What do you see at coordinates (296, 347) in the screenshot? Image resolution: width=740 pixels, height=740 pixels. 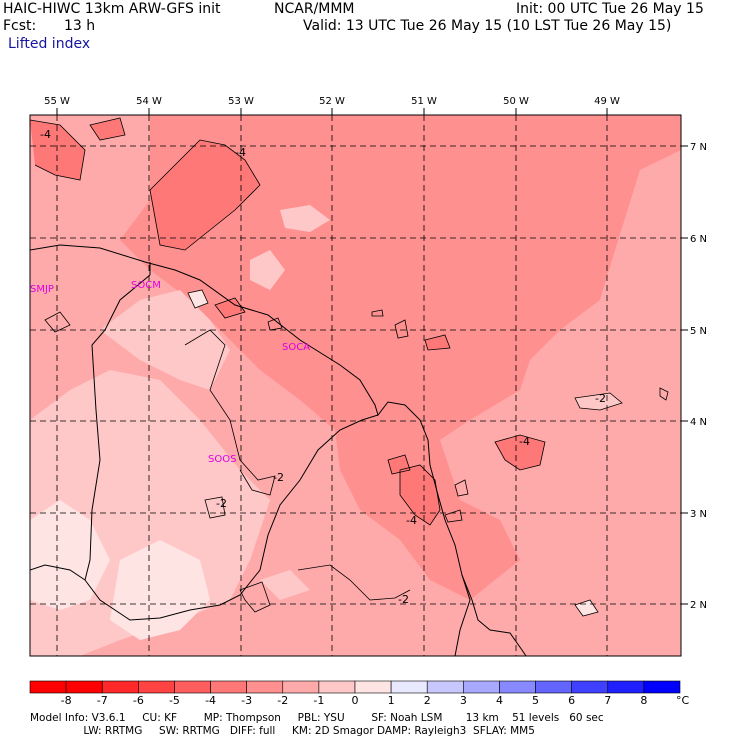 I see `station-soca: SOCA` at bounding box center [296, 347].